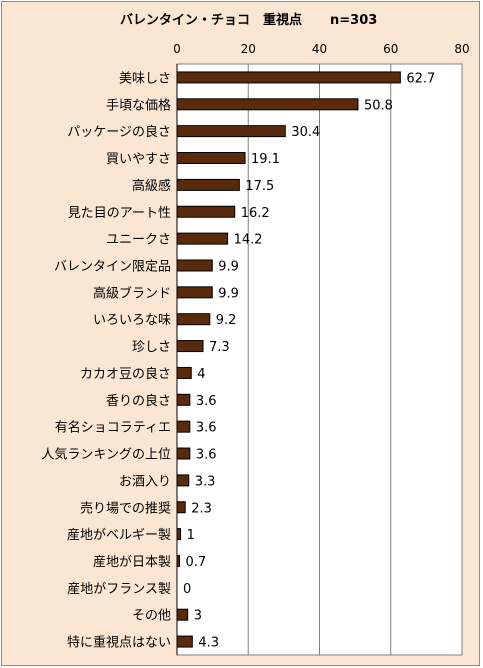 This screenshot has width=483, height=668. What do you see at coordinates (119, 213) in the screenshot?
I see `category-label: 見た目のアート性` at bounding box center [119, 213].